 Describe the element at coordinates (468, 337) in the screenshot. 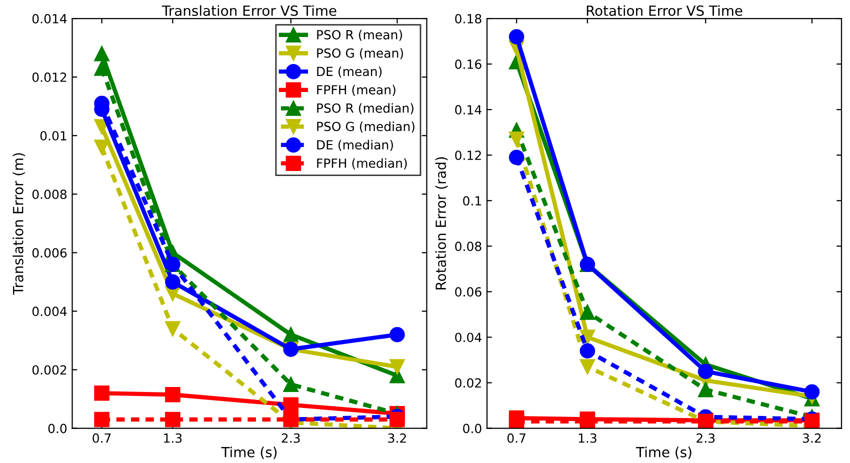

I see `y-tick-label: 0.04` at that location.